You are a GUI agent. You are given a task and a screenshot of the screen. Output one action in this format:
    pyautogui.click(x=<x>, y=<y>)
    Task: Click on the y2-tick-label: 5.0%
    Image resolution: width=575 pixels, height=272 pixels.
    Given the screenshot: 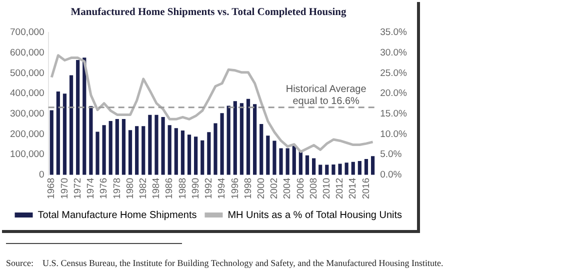 What is the action you would take?
    pyautogui.click(x=391, y=154)
    